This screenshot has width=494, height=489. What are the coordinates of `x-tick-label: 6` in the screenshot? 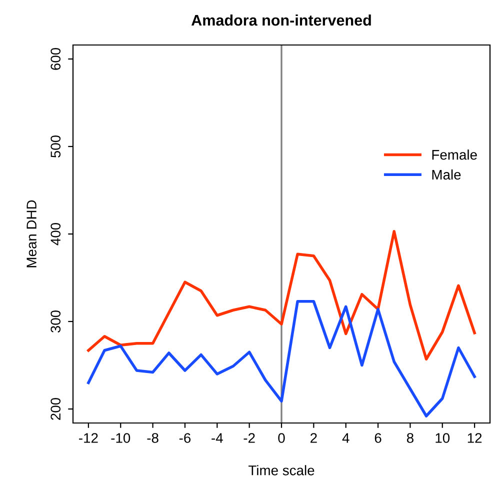 It's located at (378, 438).